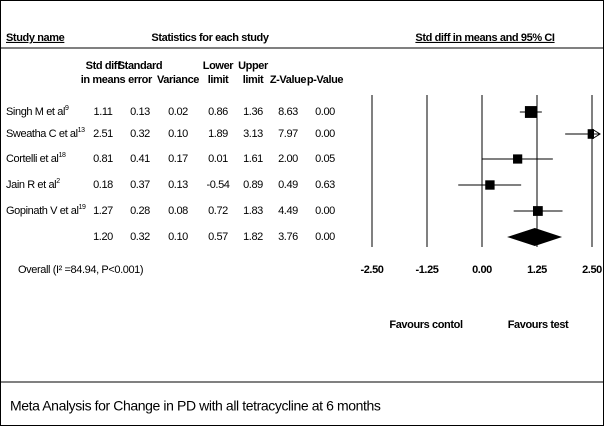 The height and width of the screenshot is (426, 604). I want to click on study-name: Cortelli et al18, so click(36, 158).